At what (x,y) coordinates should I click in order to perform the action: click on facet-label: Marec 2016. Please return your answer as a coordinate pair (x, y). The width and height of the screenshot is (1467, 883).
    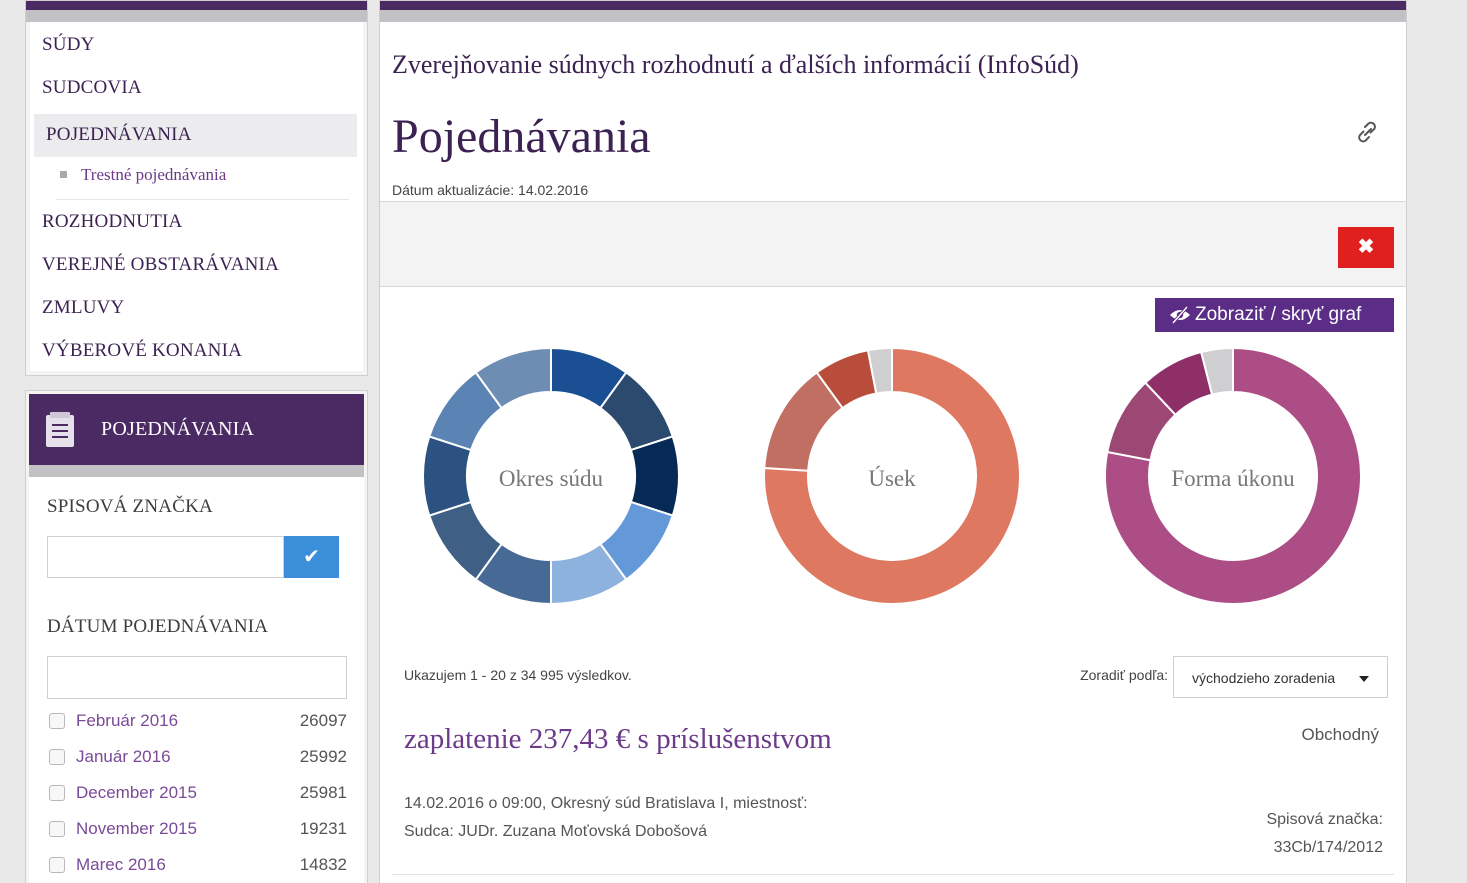
    Looking at the image, I should click on (121, 864).